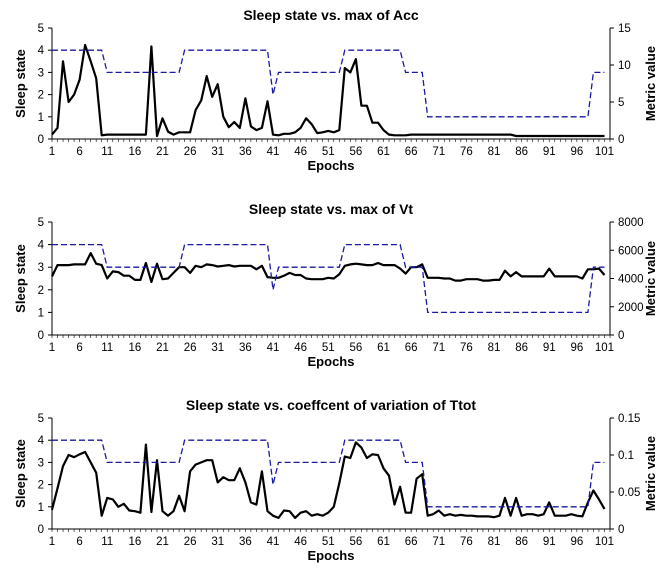  What do you see at coordinates (629, 493) in the screenshot?
I see `y2-tick-label: 0.05` at bounding box center [629, 493].